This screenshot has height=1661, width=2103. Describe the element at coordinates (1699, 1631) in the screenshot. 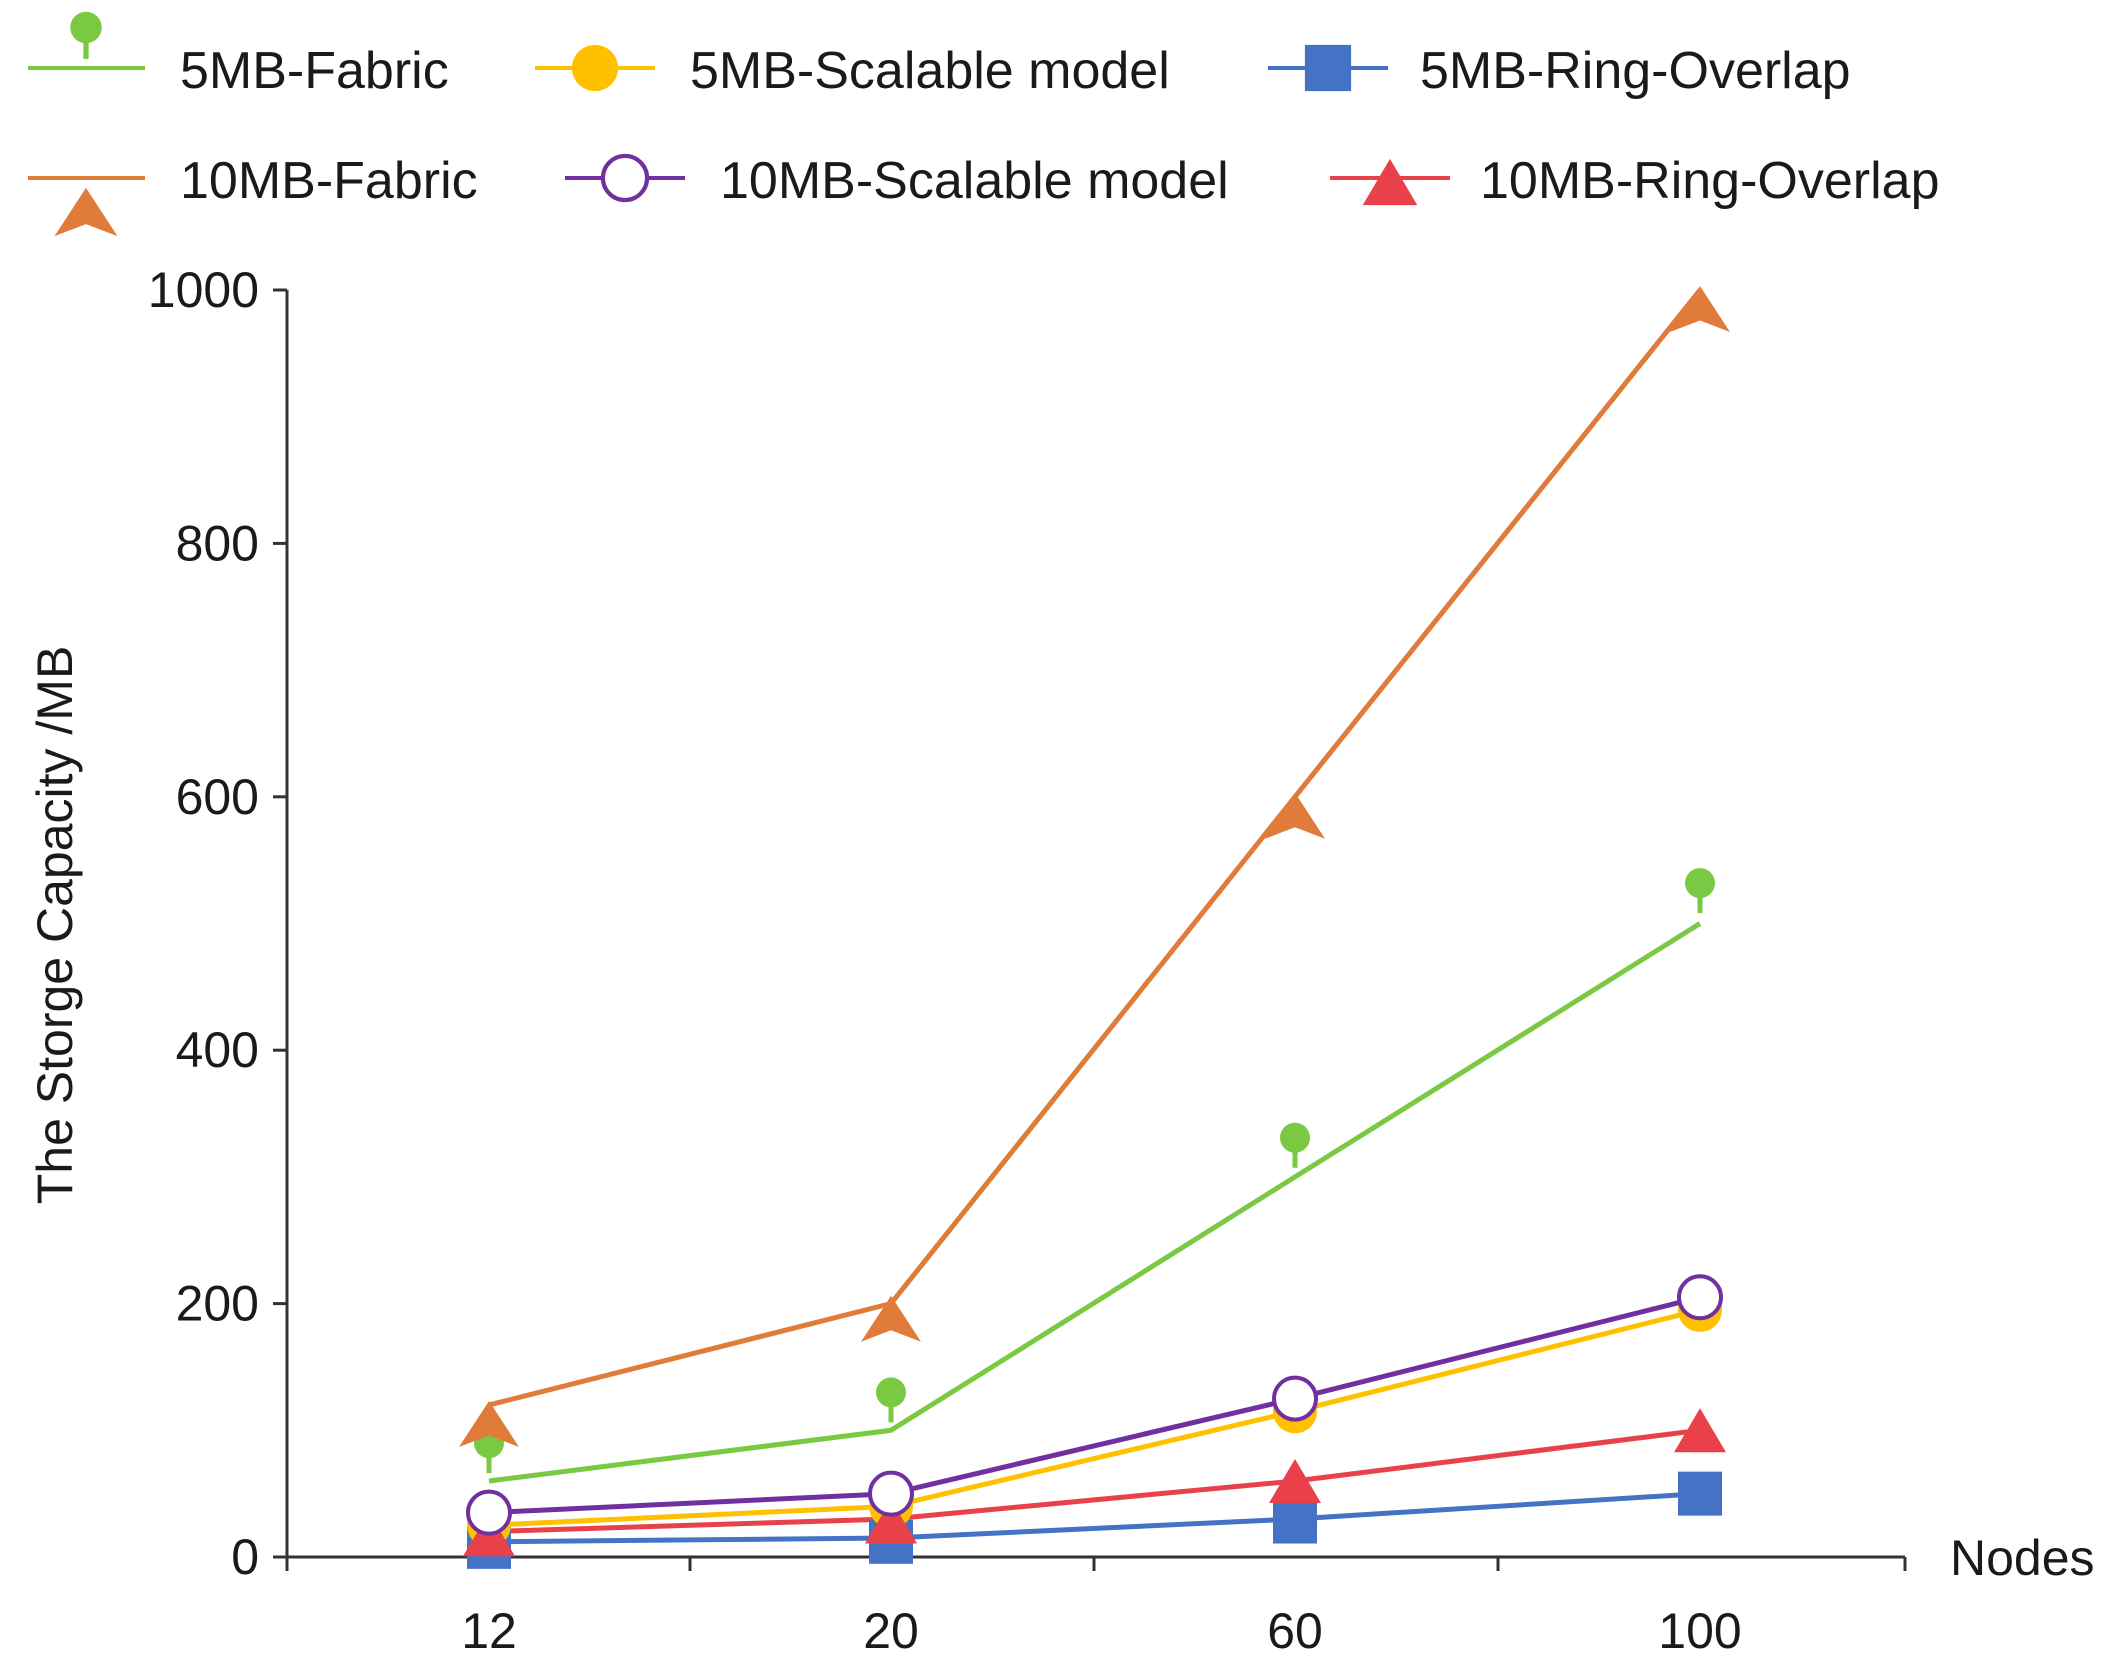

I see `x-tick-label-100: 100` at that location.